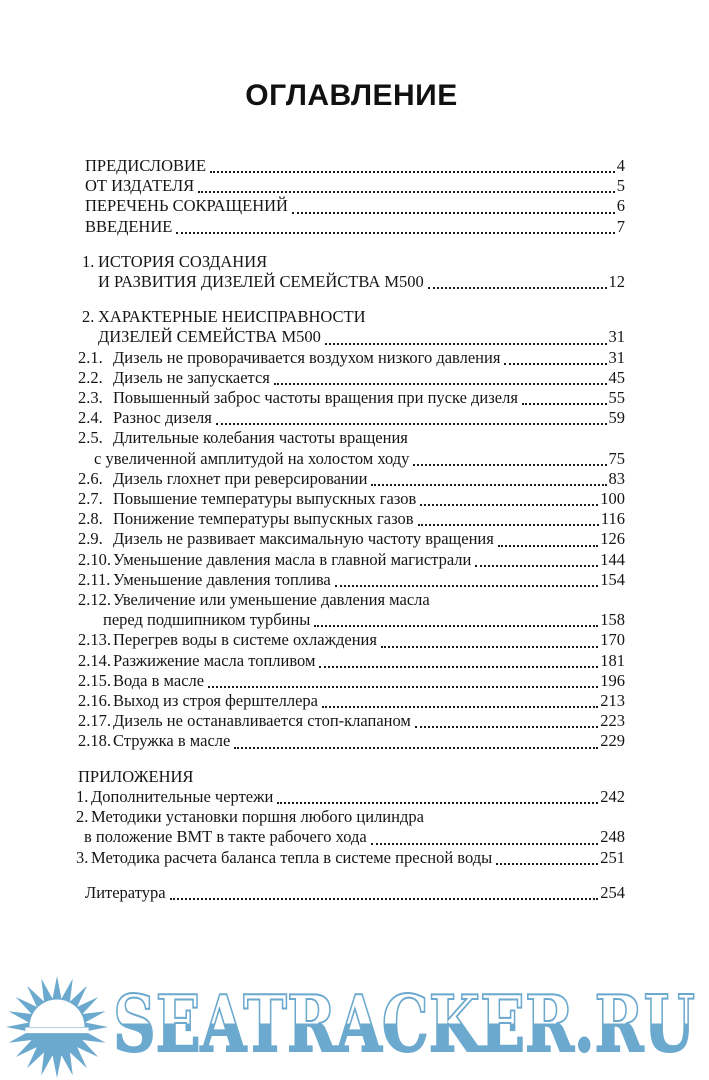 This screenshot has width=709, height=1080. Describe the element at coordinates (207, 620) in the screenshot. I see `toc-entry-title: перед подшипником турбины` at that location.